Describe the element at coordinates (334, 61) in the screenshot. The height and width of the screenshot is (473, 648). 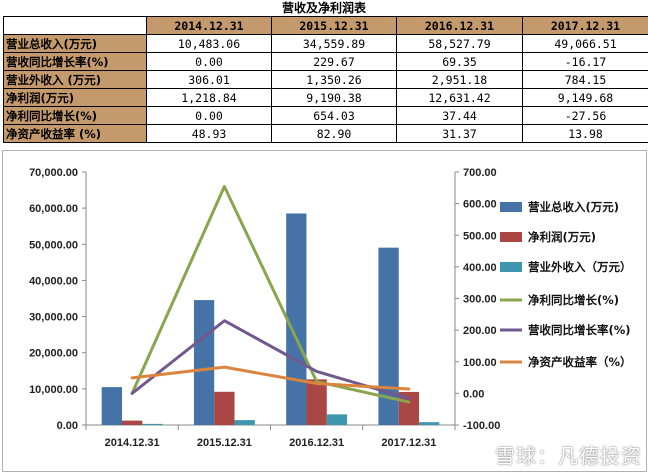
I see `table-cell: 229.67` at that location.